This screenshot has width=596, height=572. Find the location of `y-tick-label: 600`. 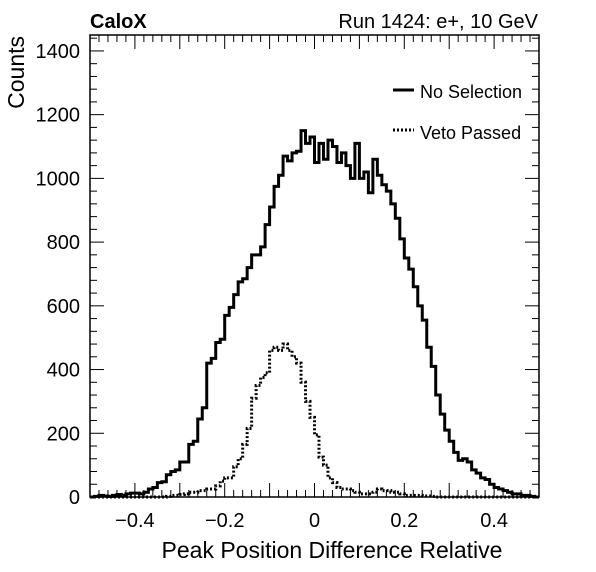

y-tick-label: 600 is located at coordinates (63, 307).